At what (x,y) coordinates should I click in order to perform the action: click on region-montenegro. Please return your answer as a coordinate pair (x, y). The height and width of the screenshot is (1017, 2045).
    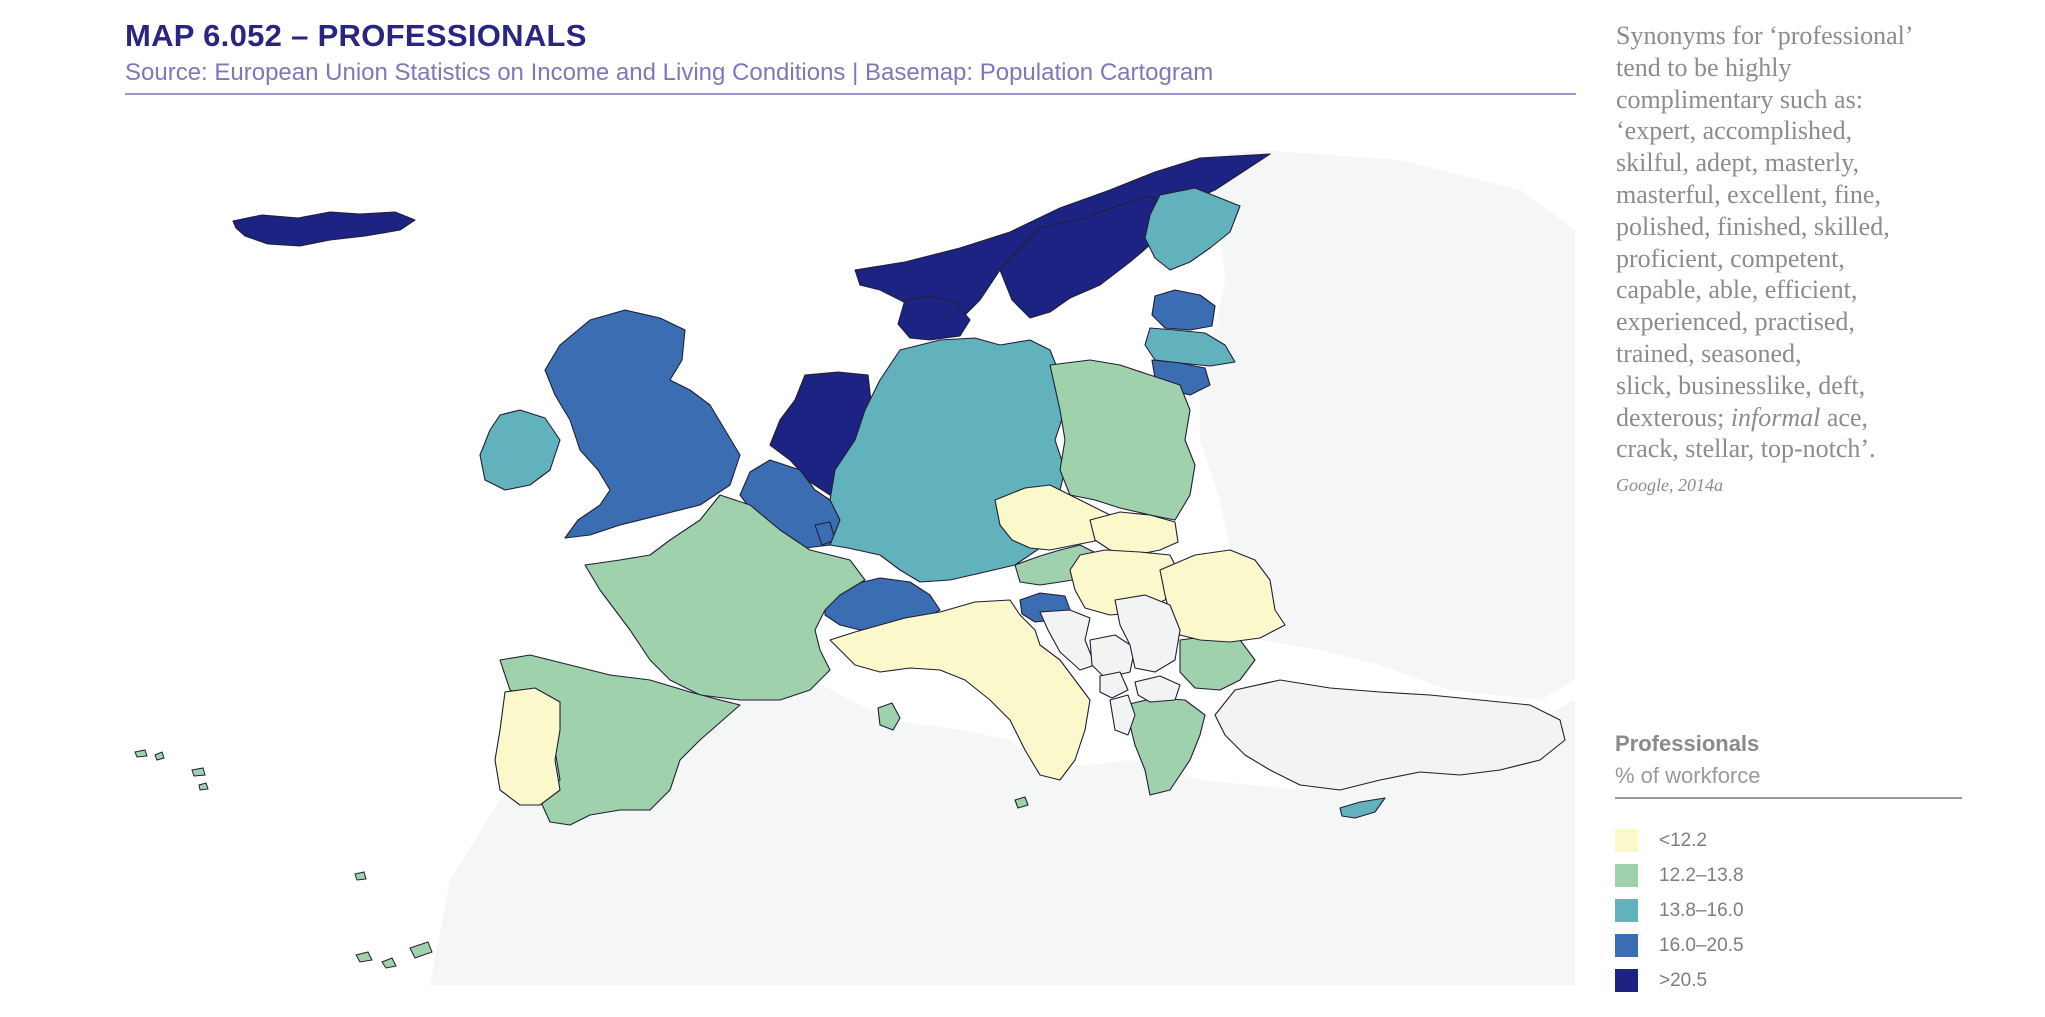
    Looking at the image, I should click on (1114, 685).